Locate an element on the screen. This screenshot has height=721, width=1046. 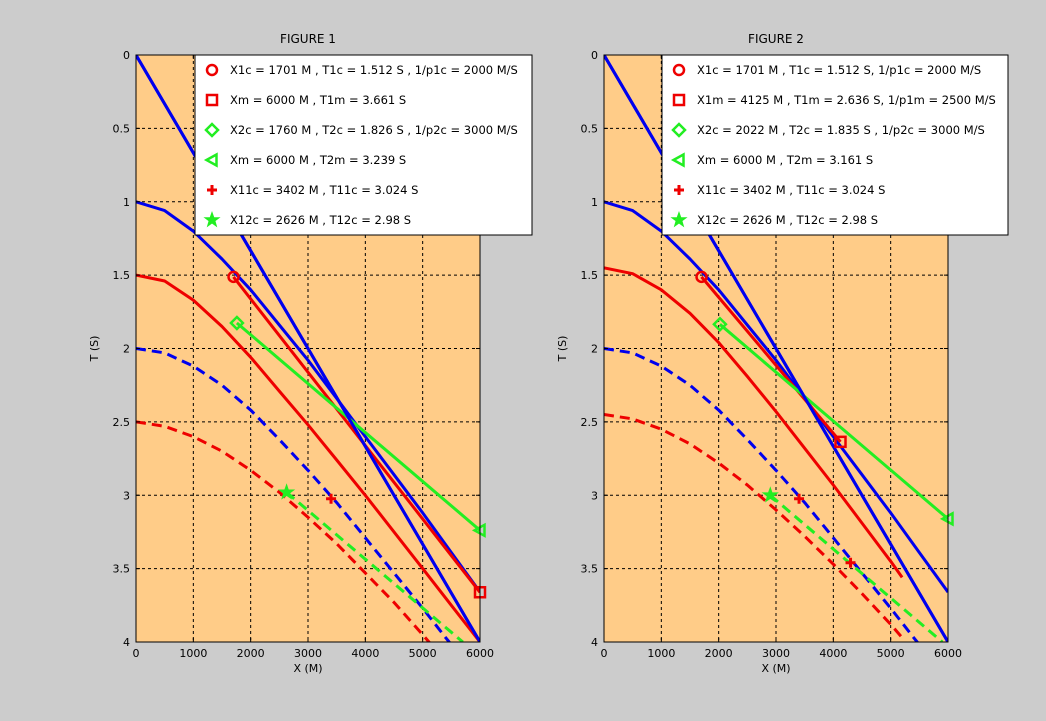
data-marker-square is located at coordinates (840, 442).